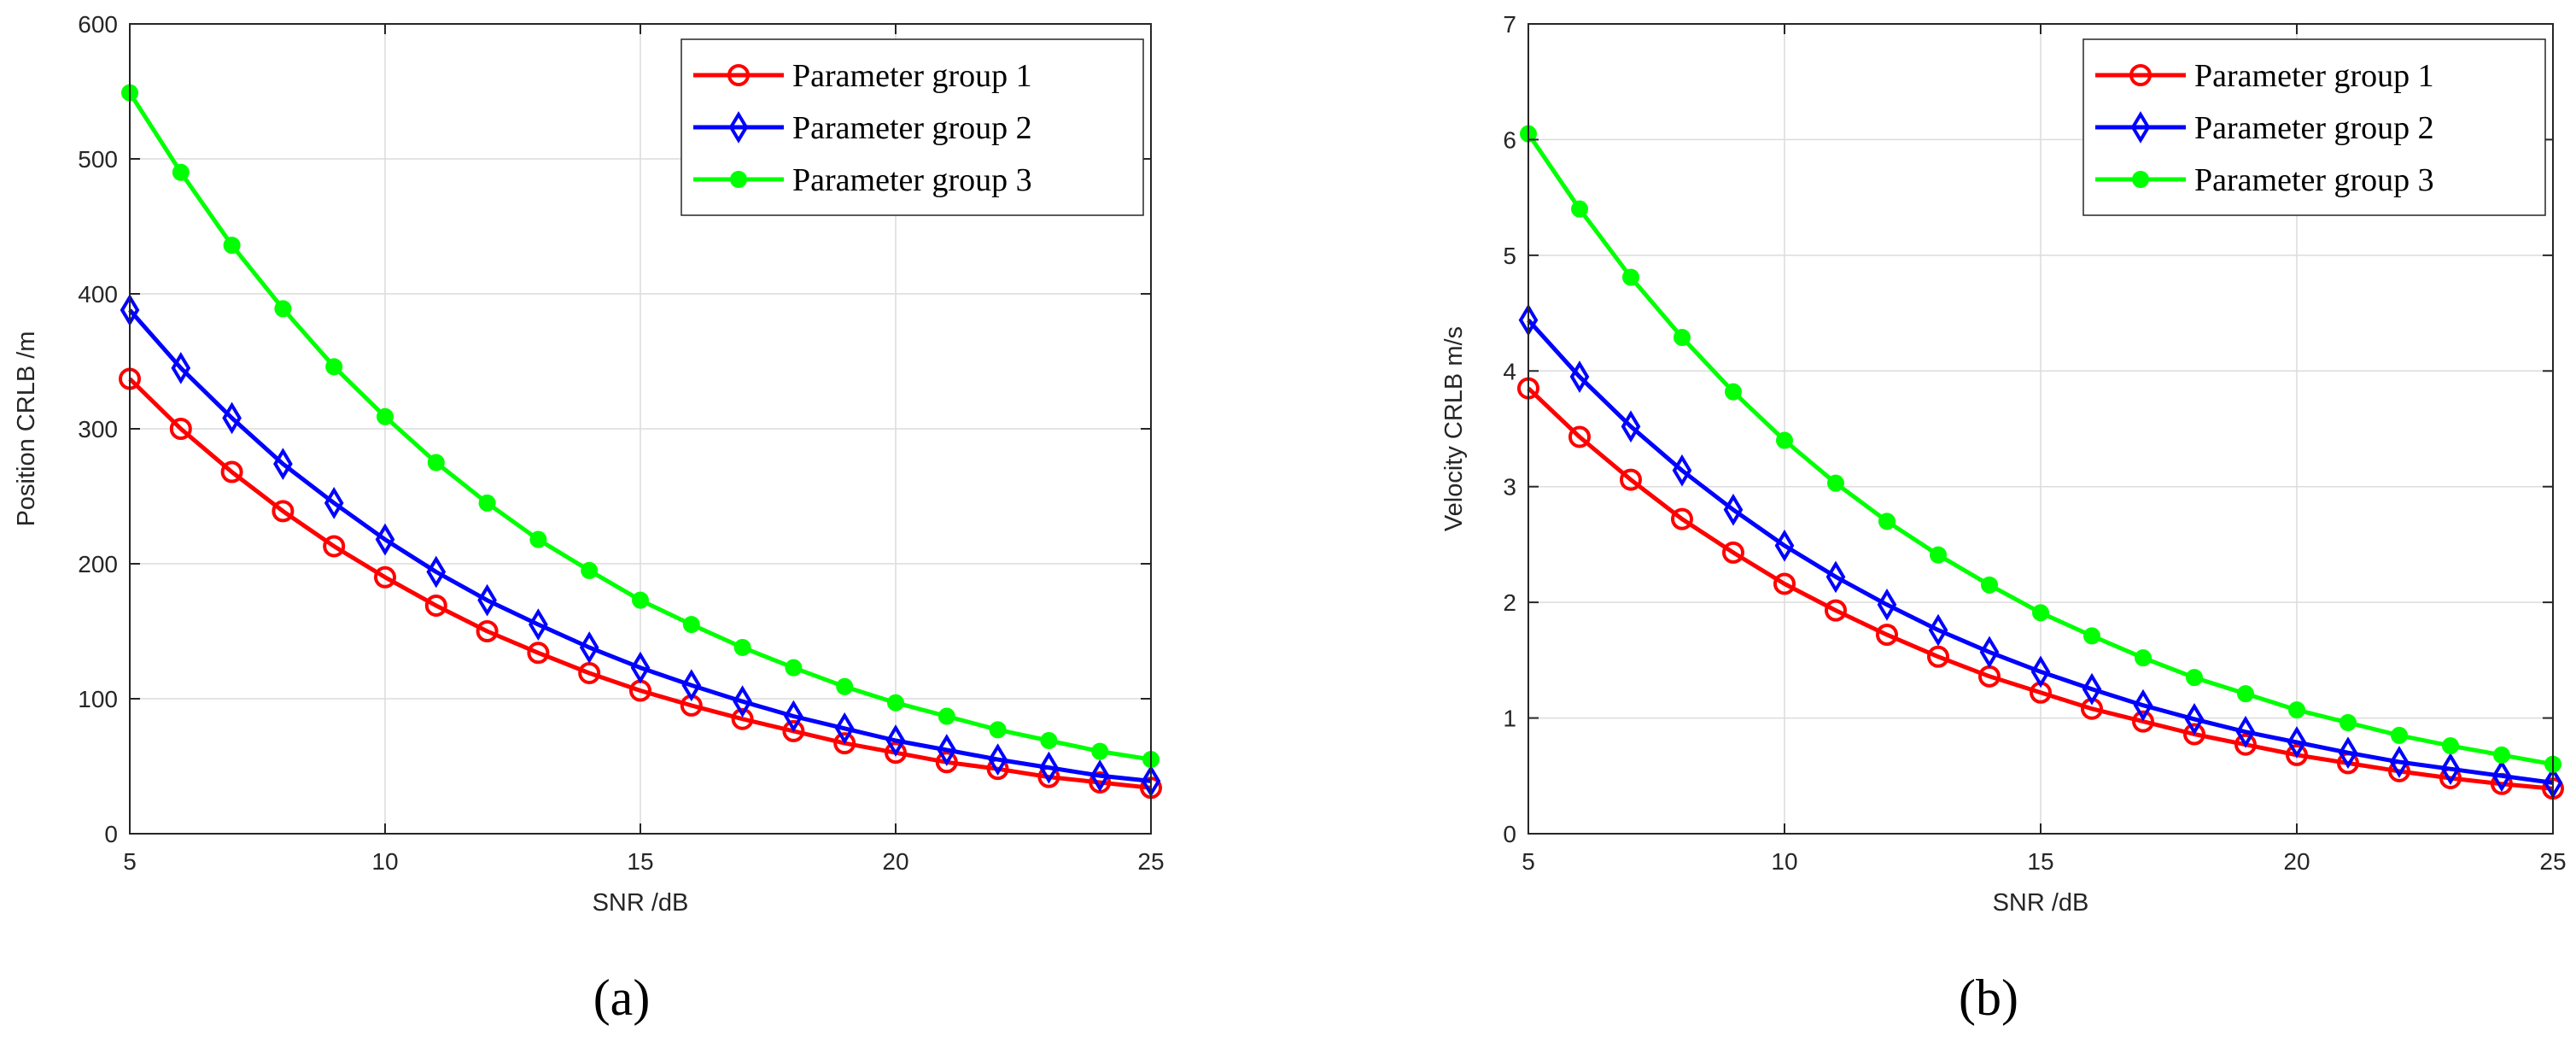 This screenshot has width=2576, height=1037. What do you see at coordinates (2264, 76) in the screenshot?
I see `legend-entry: Parameter group 1` at bounding box center [2264, 76].